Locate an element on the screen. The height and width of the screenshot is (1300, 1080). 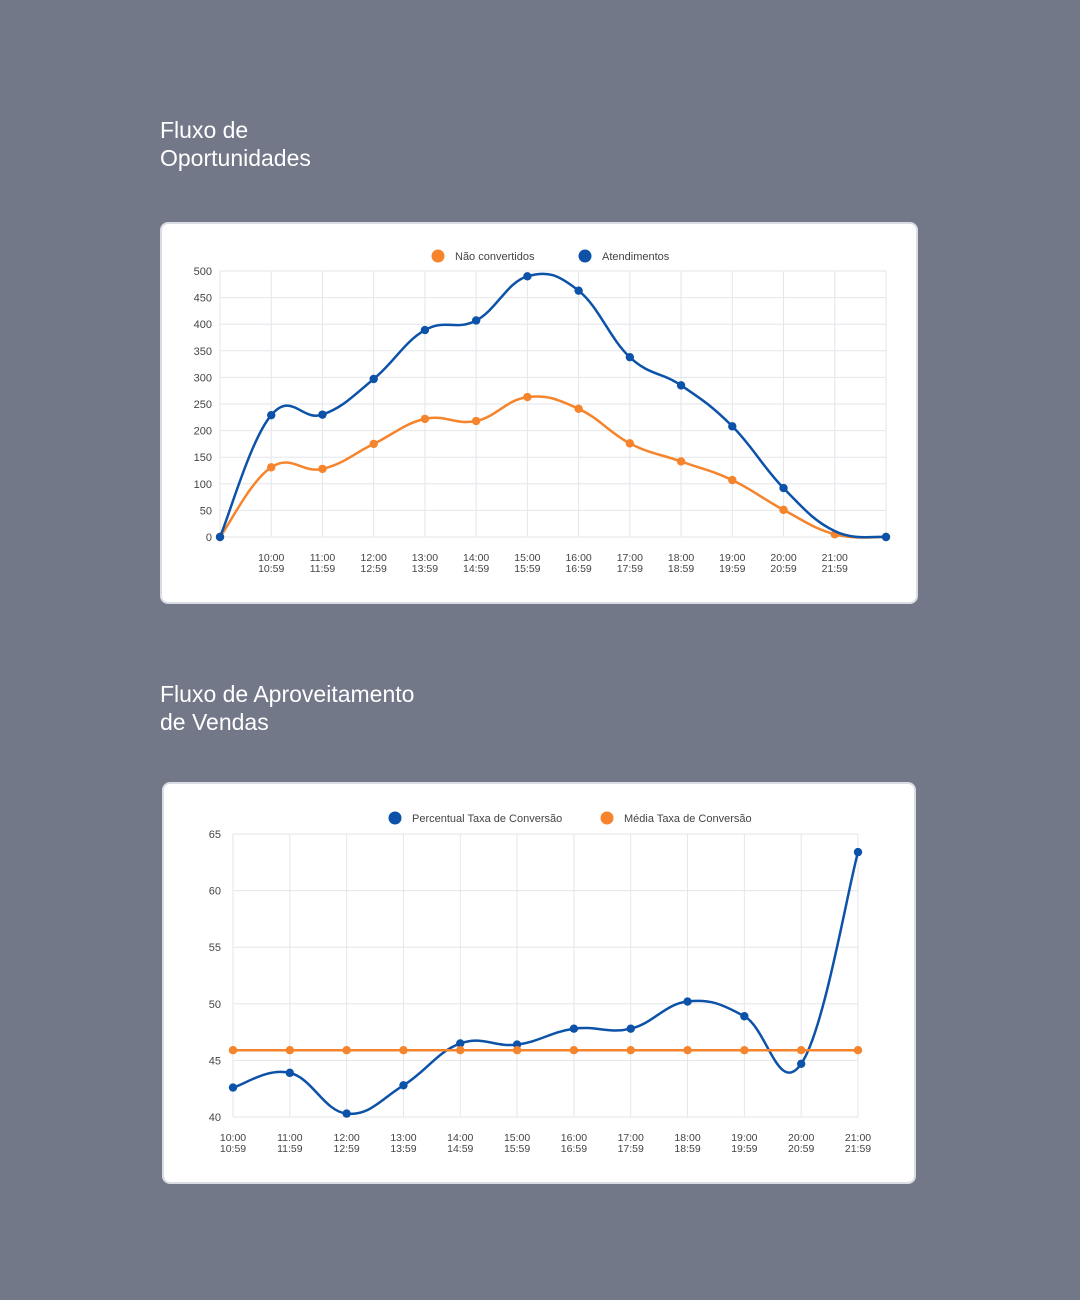
y-tick-label: 250 is located at coordinates (203, 405).